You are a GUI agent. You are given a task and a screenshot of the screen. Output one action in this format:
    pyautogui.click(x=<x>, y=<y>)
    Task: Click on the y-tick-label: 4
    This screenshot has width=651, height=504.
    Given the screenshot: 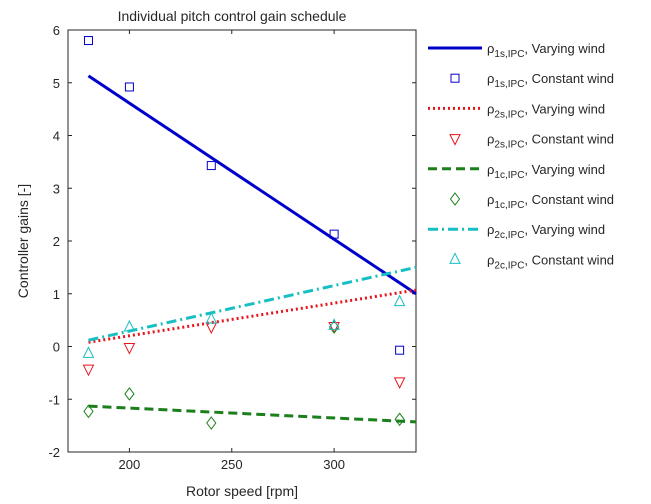 What is the action you would take?
    pyautogui.click(x=56, y=136)
    